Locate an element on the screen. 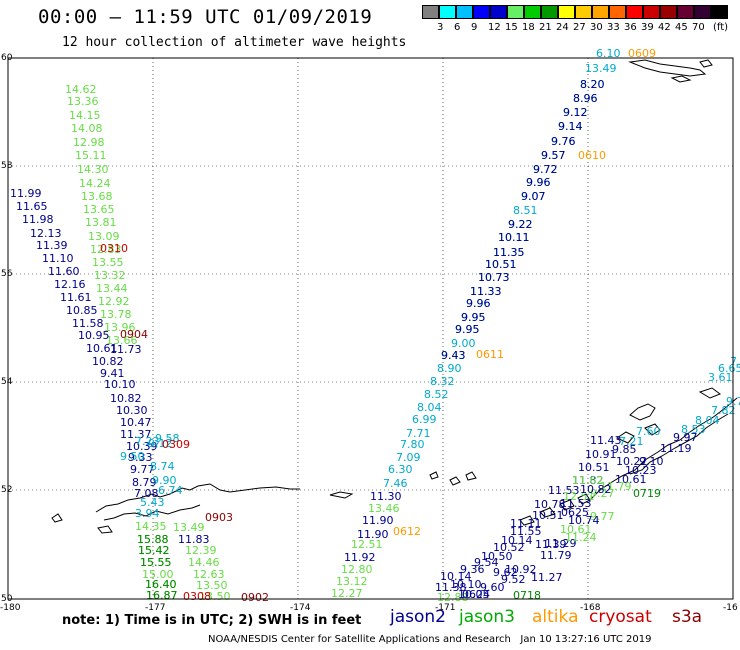  wave-height-value: 10.92 is located at coordinates (521, 569).